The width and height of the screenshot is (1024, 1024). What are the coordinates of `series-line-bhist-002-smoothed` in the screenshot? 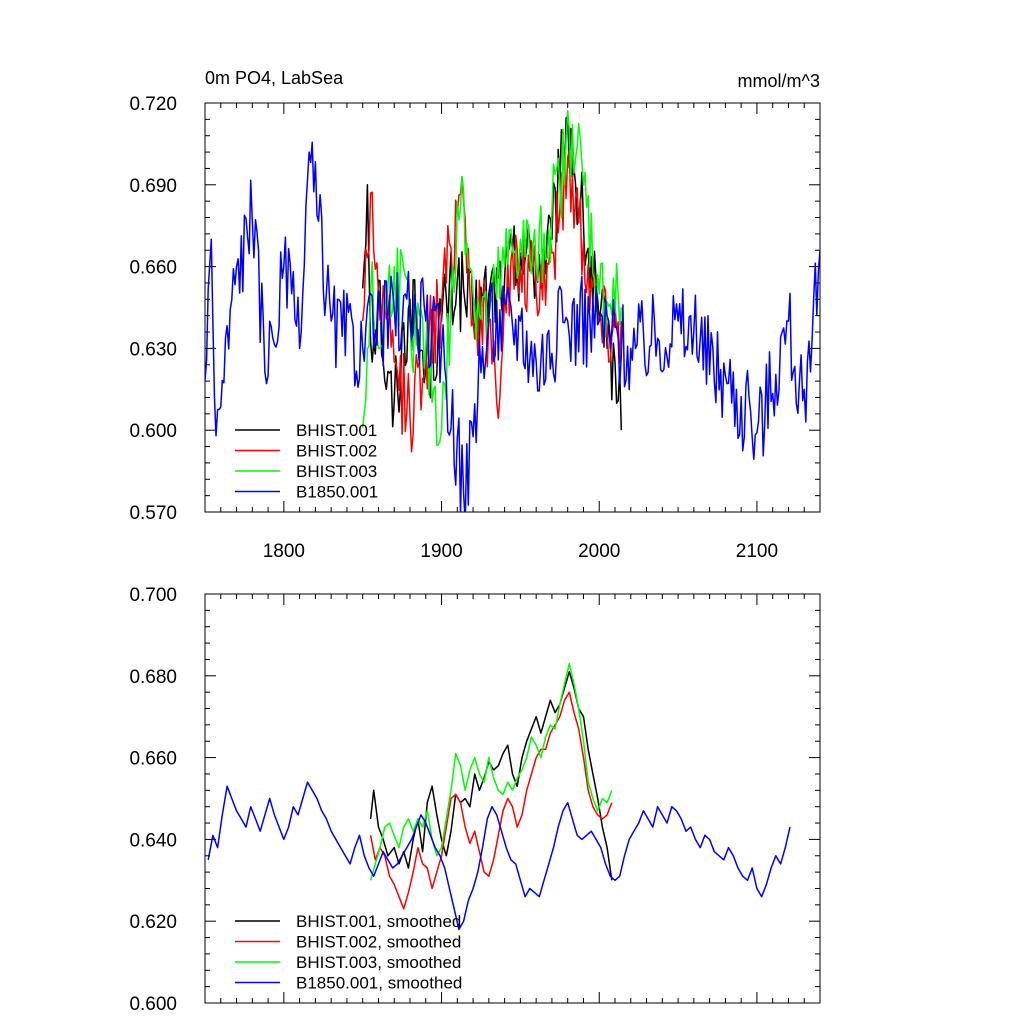 It's located at (491, 800).